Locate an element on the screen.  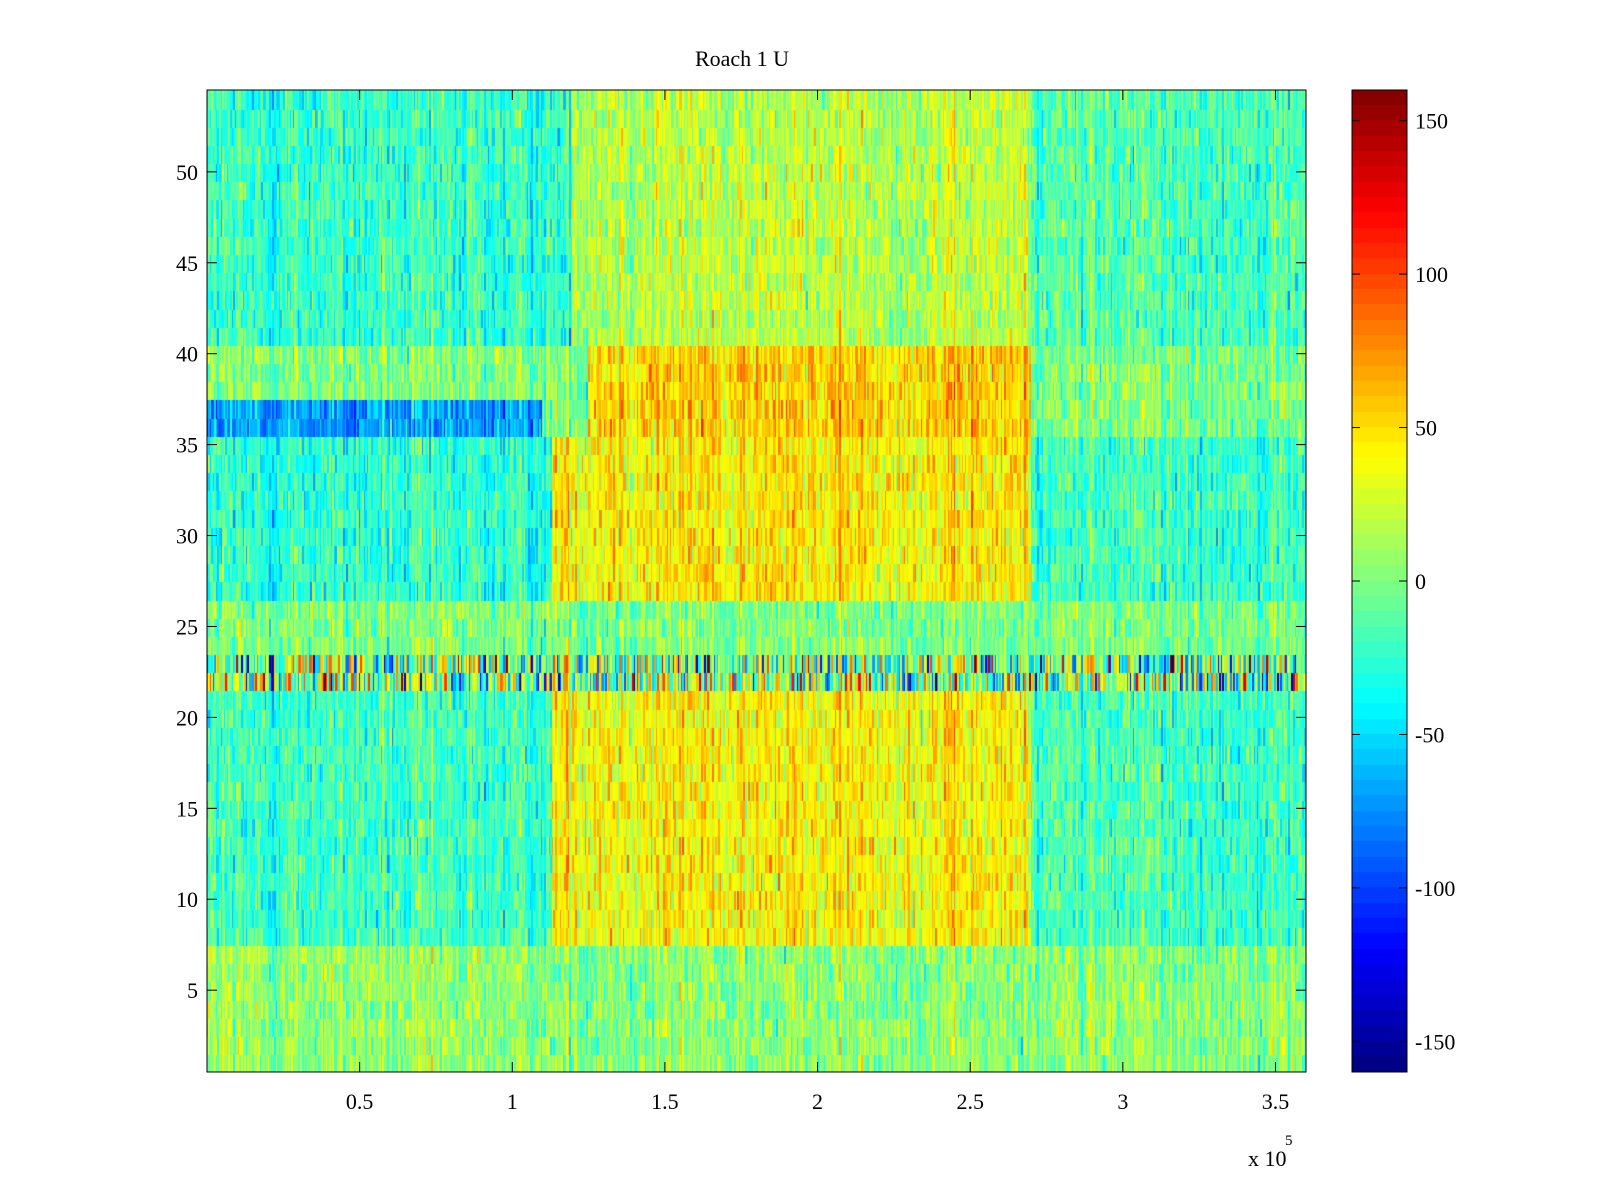
colorbar-tick-label: 100 is located at coordinates (1431, 274).